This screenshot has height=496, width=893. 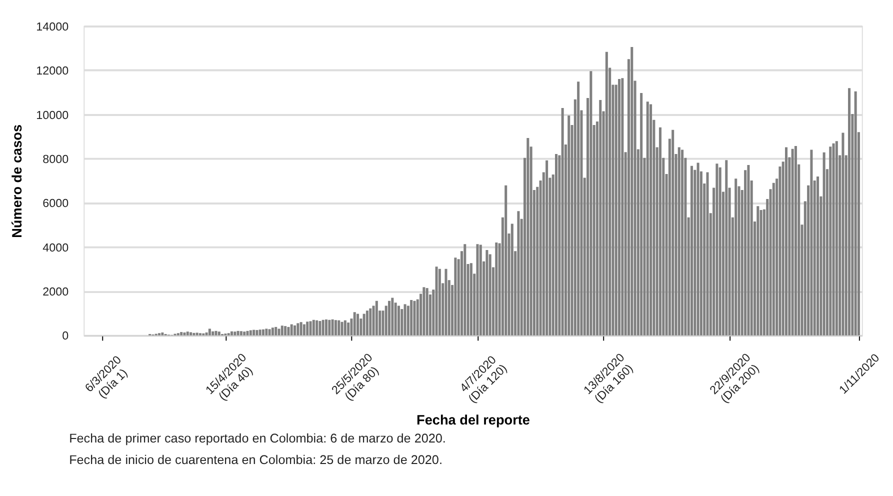 What do you see at coordinates (53, 27) in the screenshot?
I see `y-tick-label: 14000` at bounding box center [53, 27].